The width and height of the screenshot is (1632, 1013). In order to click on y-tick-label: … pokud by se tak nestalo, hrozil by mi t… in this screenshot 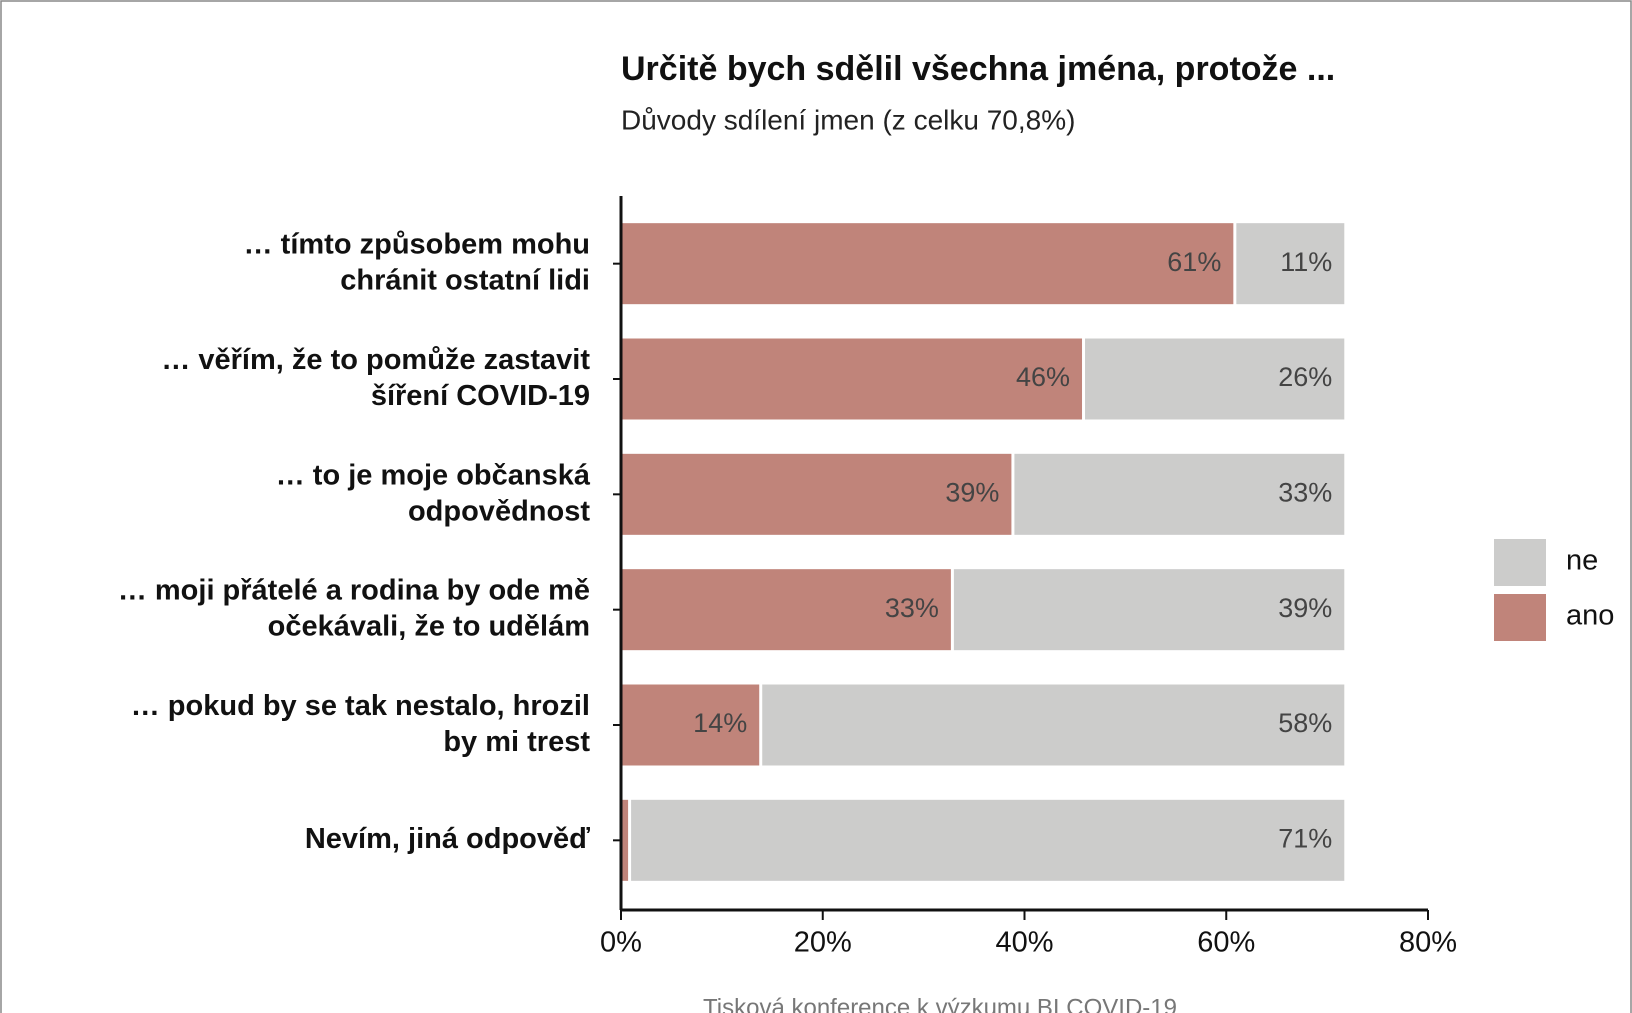, I will do `click(361, 724)`.